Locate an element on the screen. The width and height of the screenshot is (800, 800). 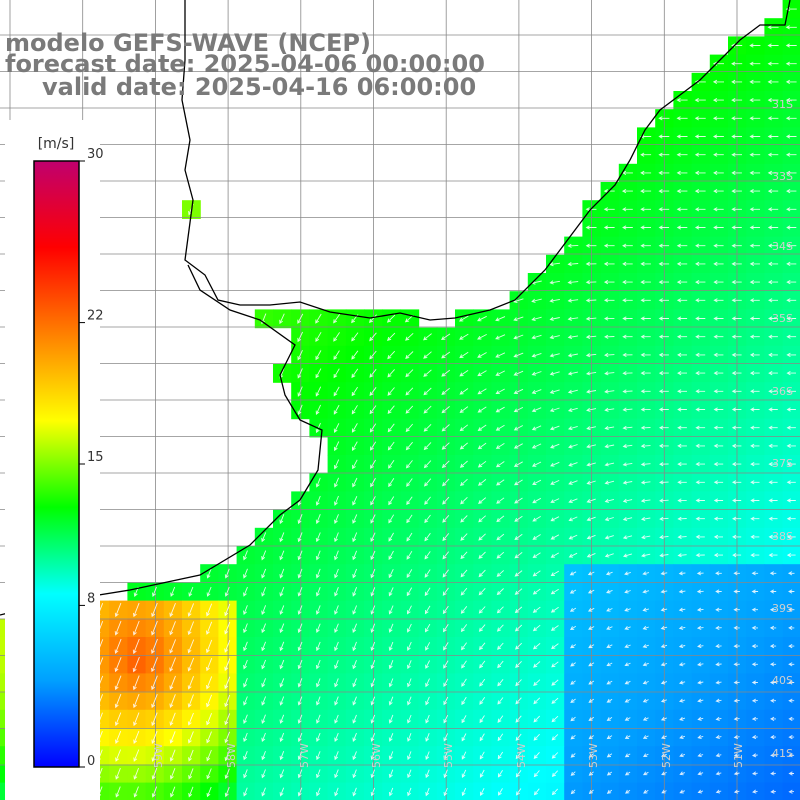
latitude-label: 39S is located at coordinates (782, 608).